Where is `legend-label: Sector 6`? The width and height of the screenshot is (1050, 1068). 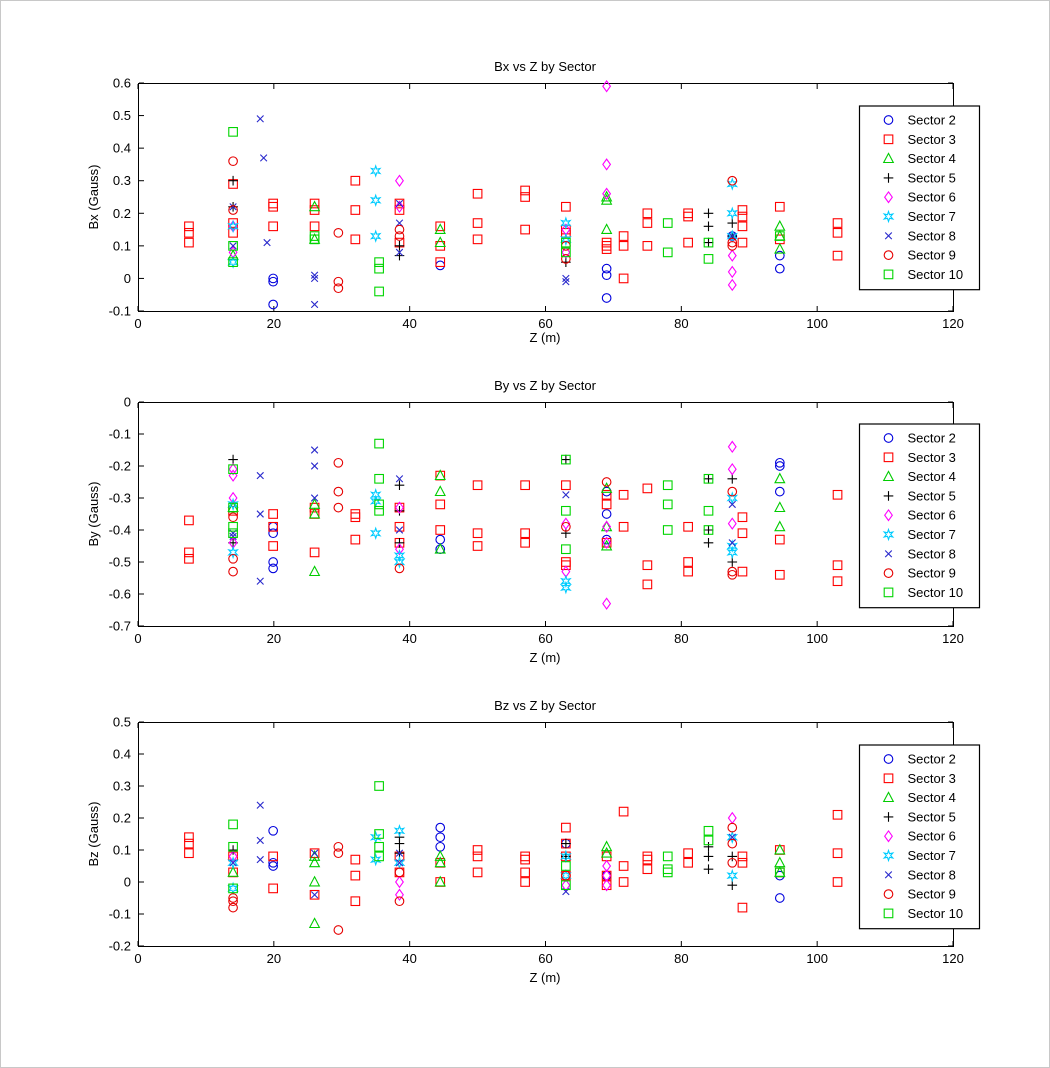 legend-label: Sector 6 is located at coordinates (932, 515).